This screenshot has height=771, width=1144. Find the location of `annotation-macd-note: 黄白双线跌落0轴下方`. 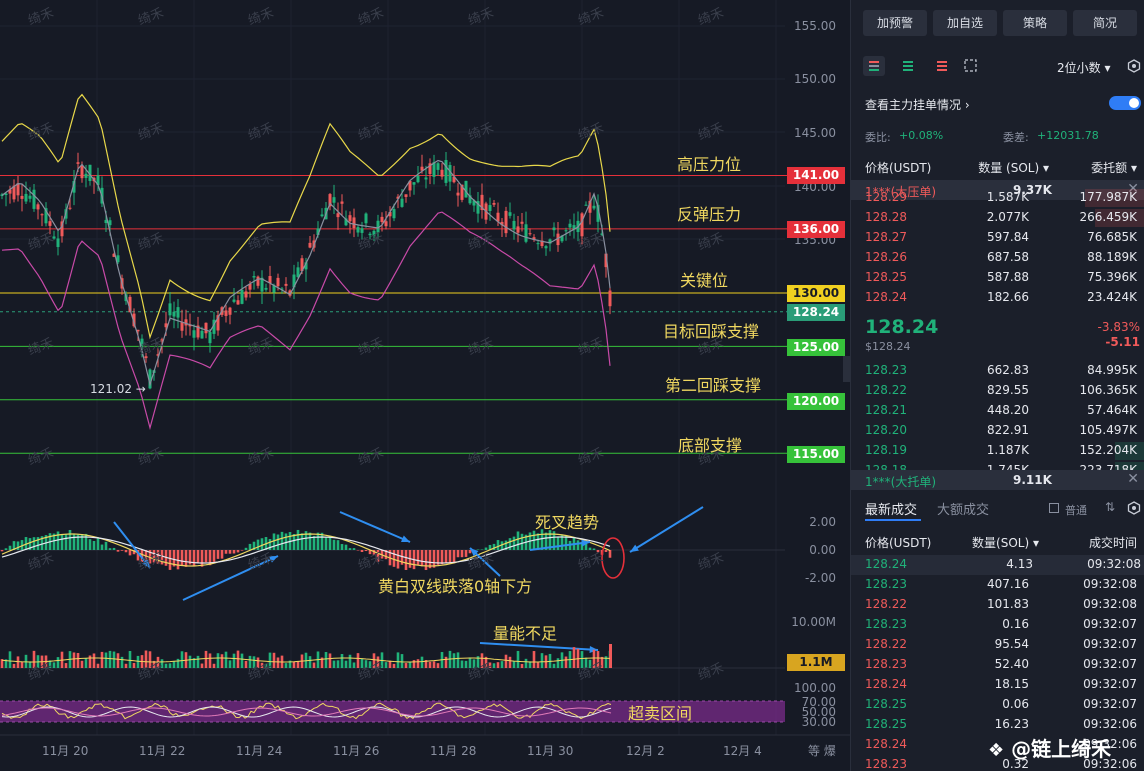

annotation-macd-note: 黄白双线跌落0轴下方 is located at coordinates (455, 586).